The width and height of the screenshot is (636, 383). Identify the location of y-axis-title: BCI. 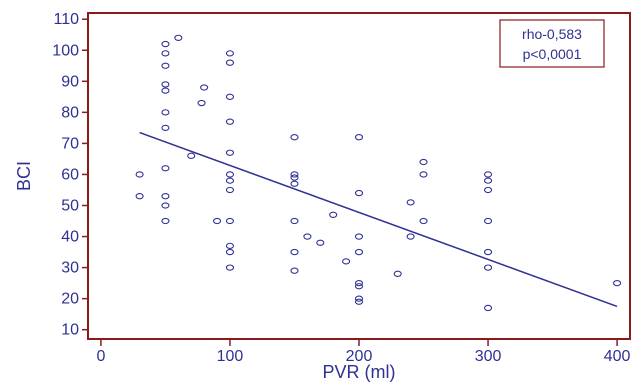
(24, 176).